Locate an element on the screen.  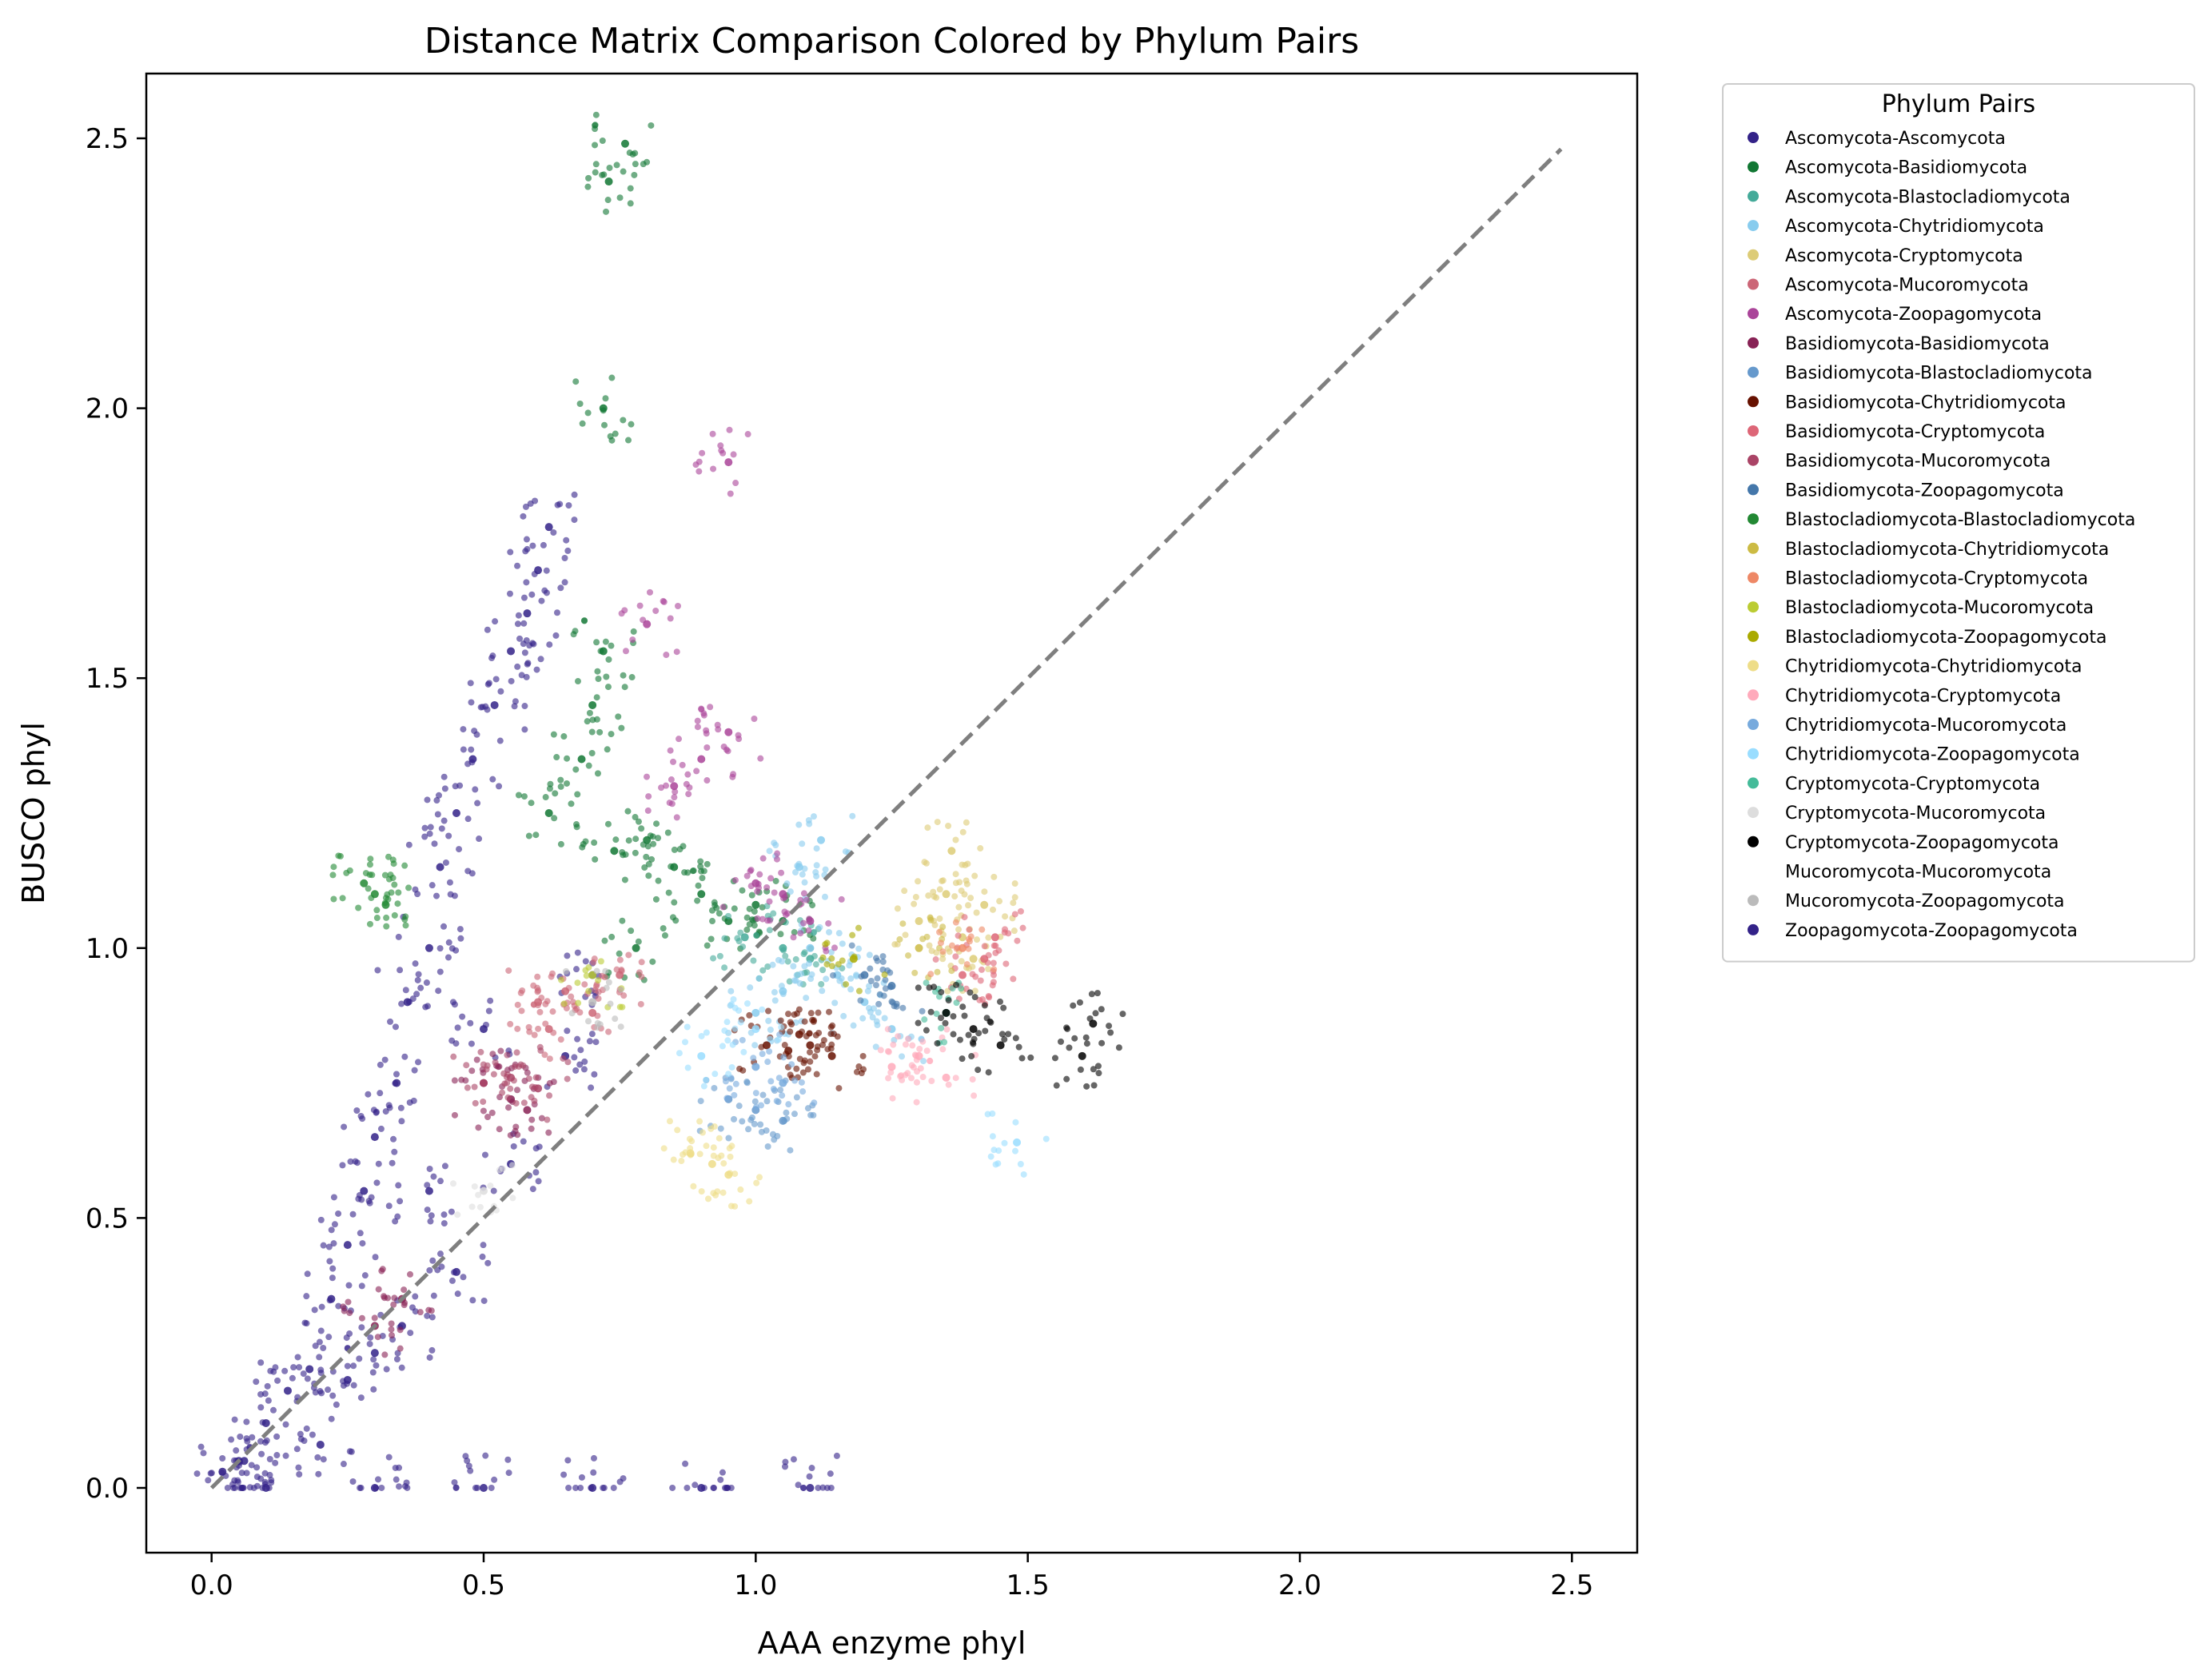
legend-label: Blastocladiomycota-Mucoromycota is located at coordinates (1939, 608).